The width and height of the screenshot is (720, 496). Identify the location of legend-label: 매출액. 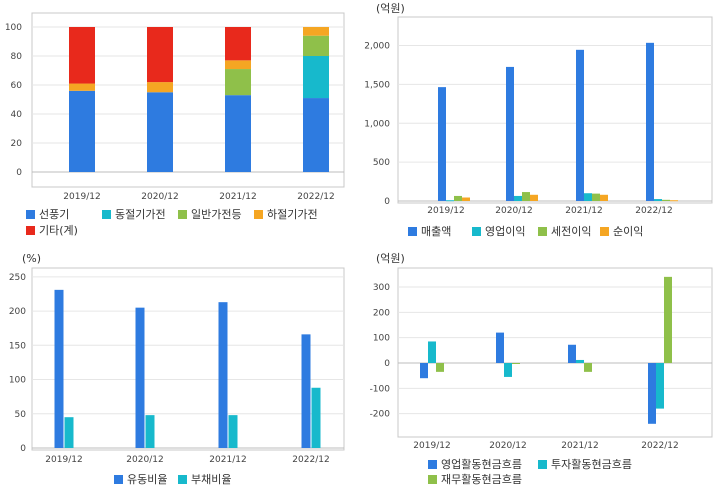
(436, 231).